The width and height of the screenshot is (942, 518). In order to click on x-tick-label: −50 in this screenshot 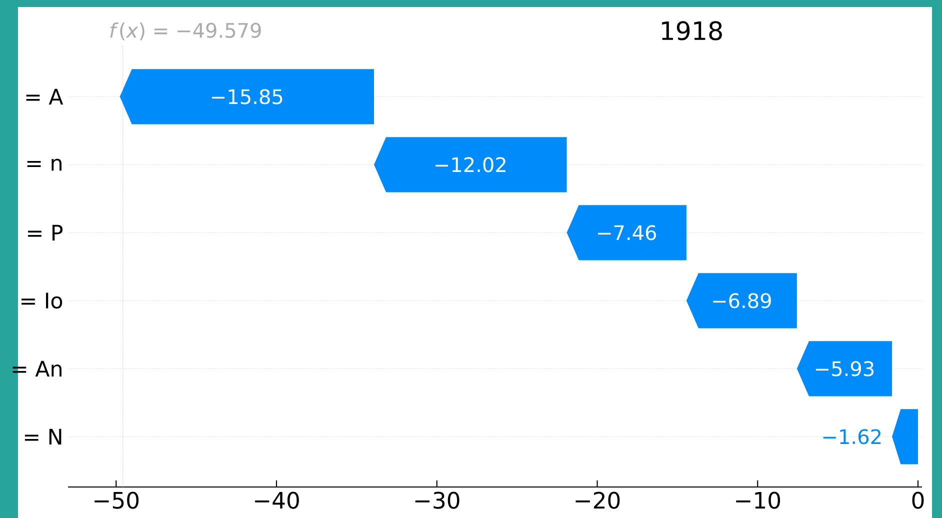, I will do `click(116, 500)`.